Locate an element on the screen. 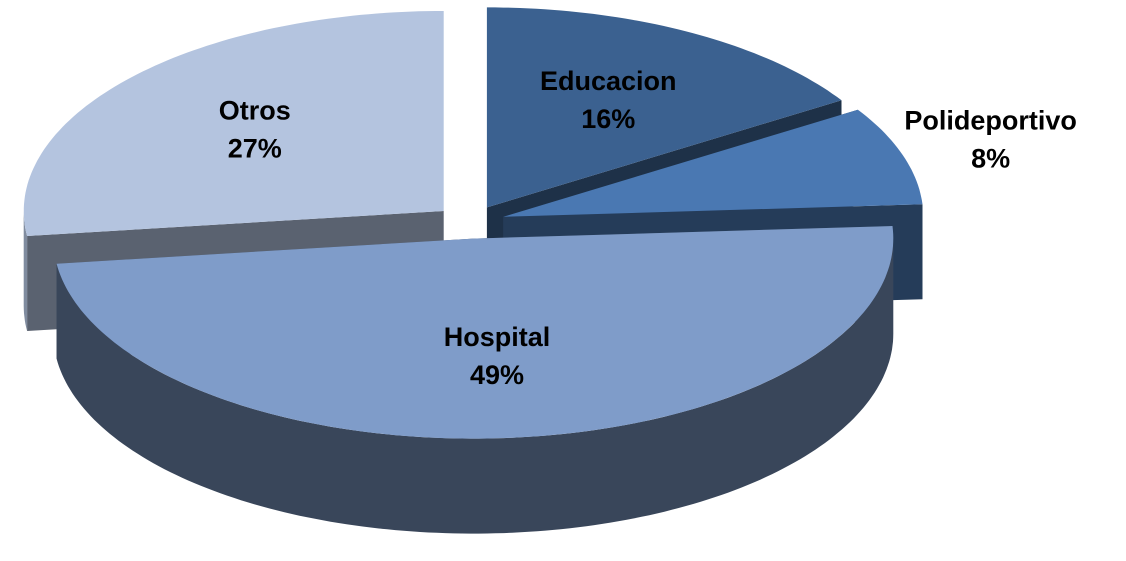 This screenshot has width=1126, height=561. slice-label: Otros 27% is located at coordinates (255, 130).